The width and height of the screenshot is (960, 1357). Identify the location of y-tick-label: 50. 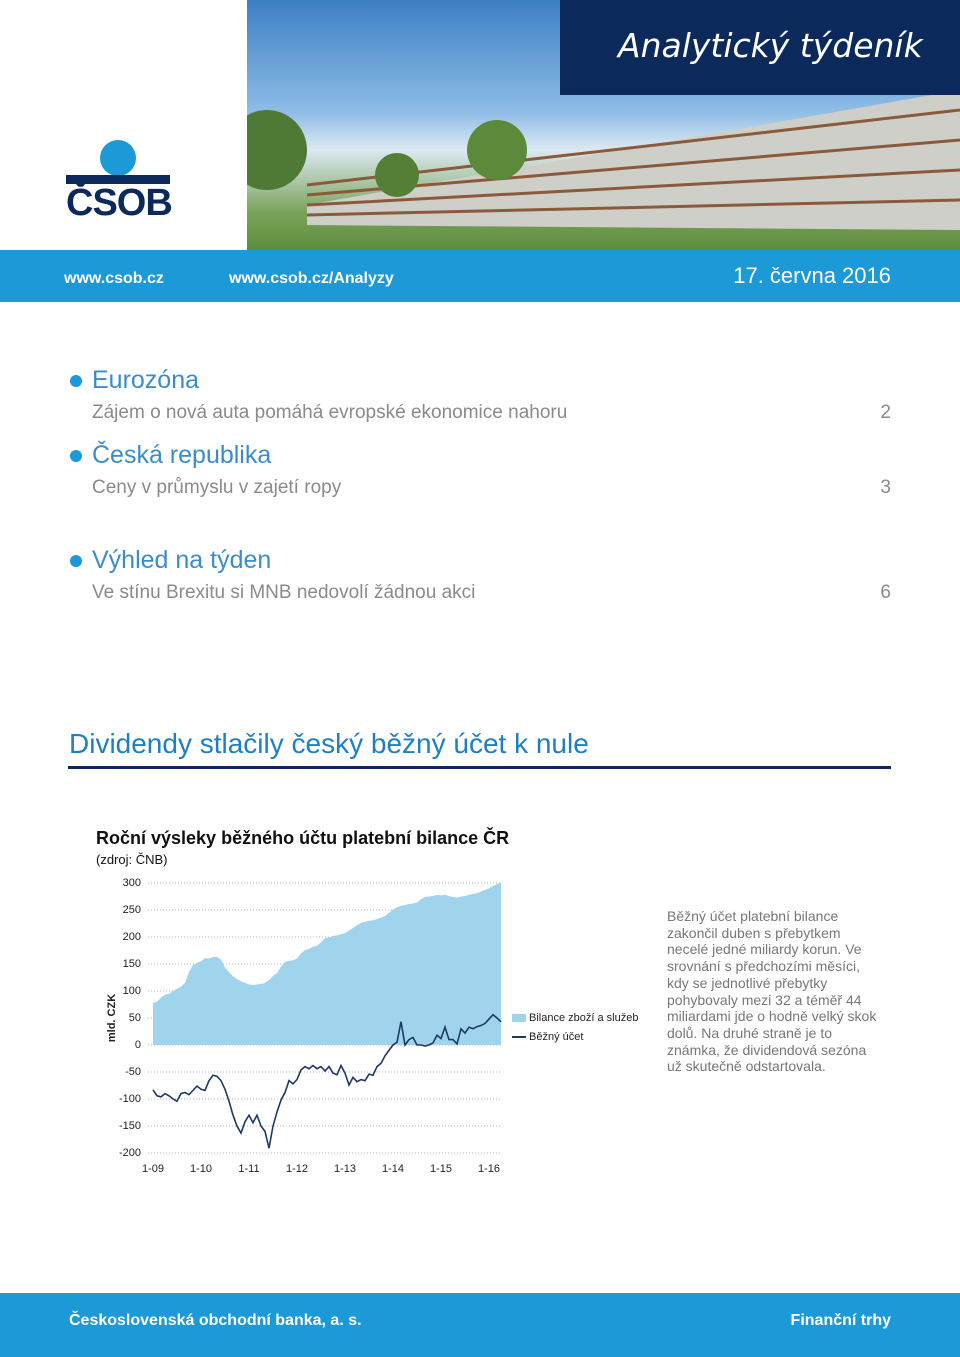
(135, 1018).